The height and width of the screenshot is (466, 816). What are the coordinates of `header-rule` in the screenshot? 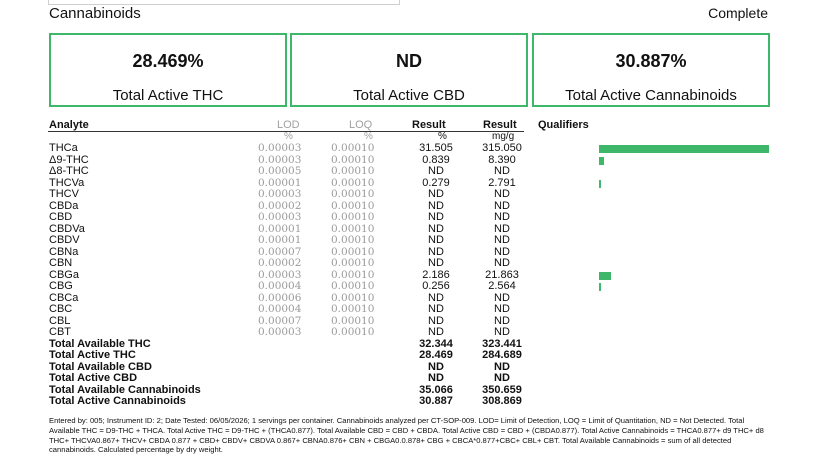 It's located at (286, 131).